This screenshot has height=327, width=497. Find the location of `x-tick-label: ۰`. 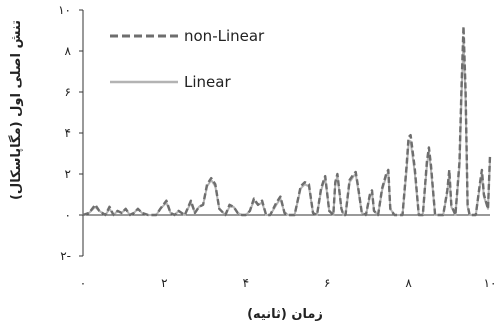

x-tick-label: ۰ is located at coordinates (83, 283).